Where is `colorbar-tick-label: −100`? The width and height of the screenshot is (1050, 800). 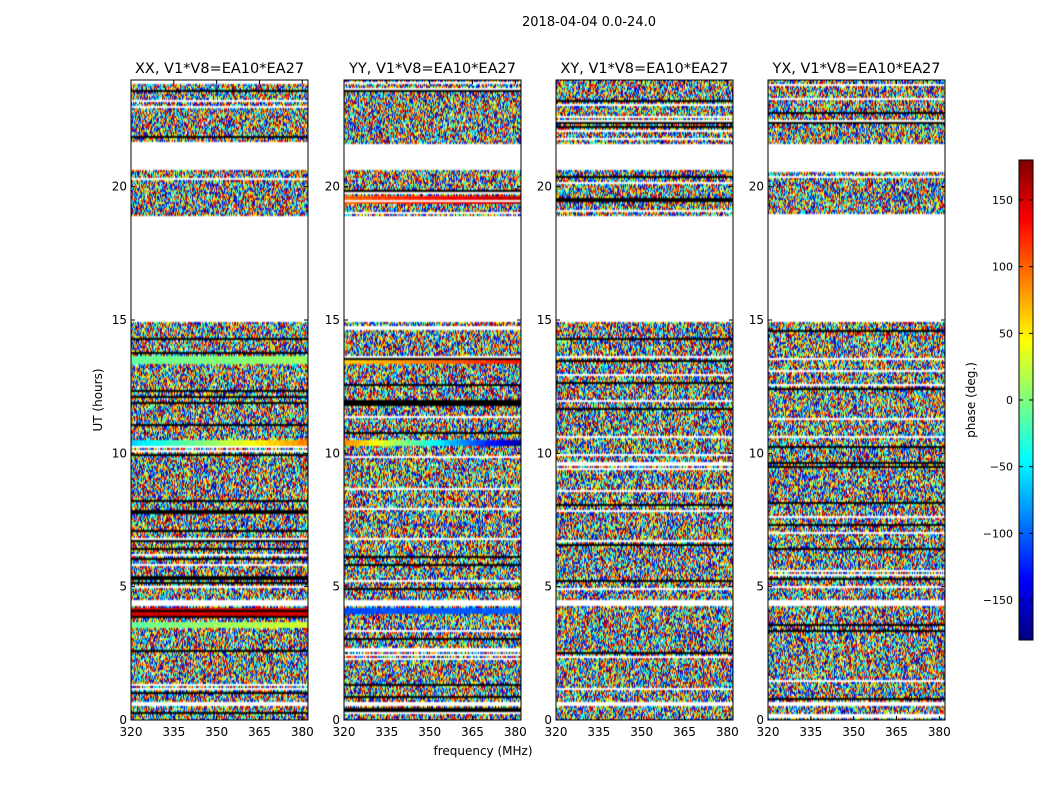
colorbar-tick-label: −100 is located at coordinates (998, 533).